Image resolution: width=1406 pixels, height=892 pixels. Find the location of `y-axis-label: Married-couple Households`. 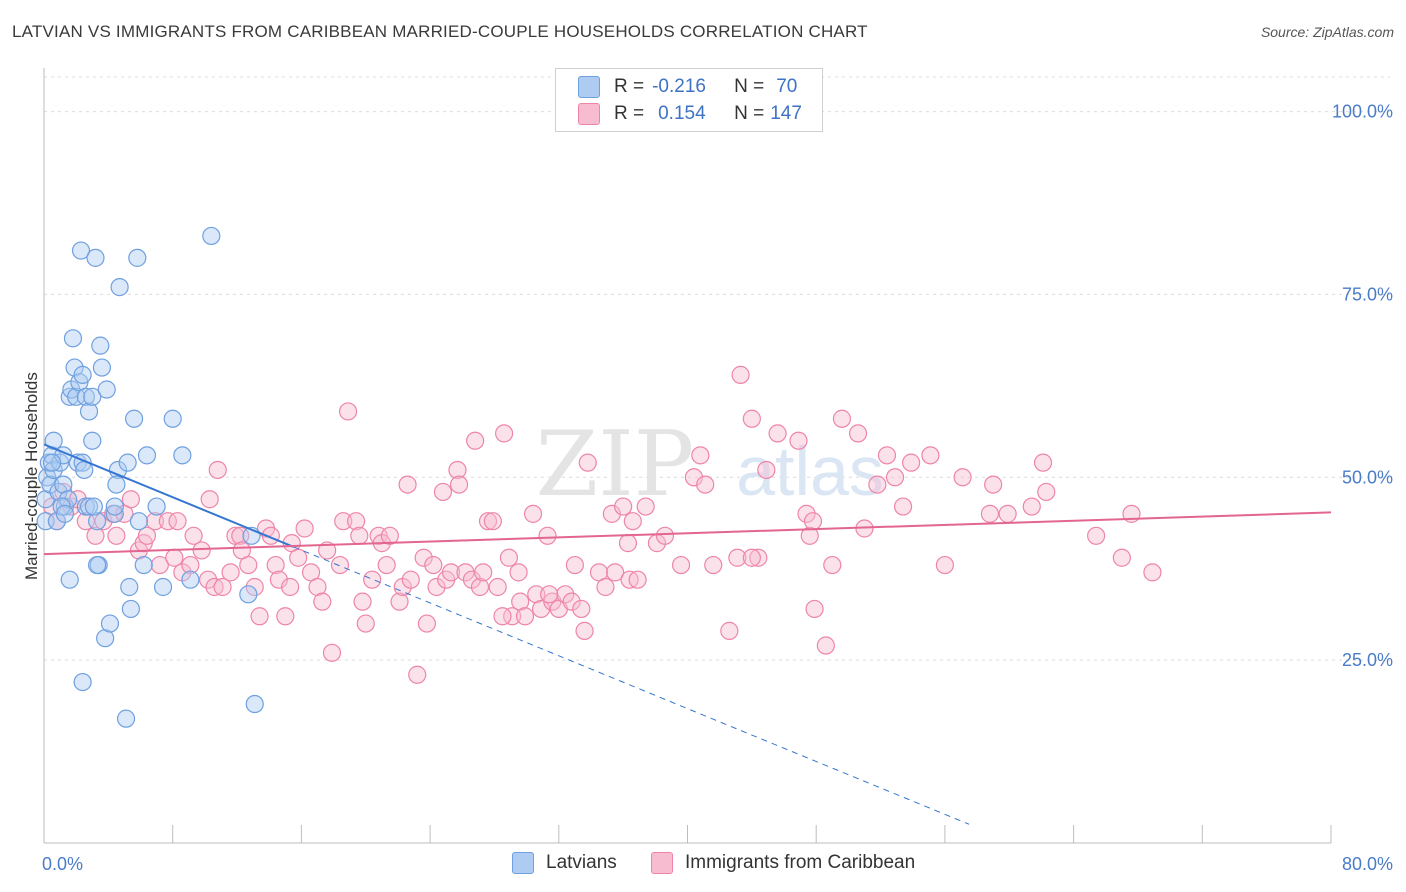

y-axis-label: Married-couple Households is located at coordinates (31, 476).